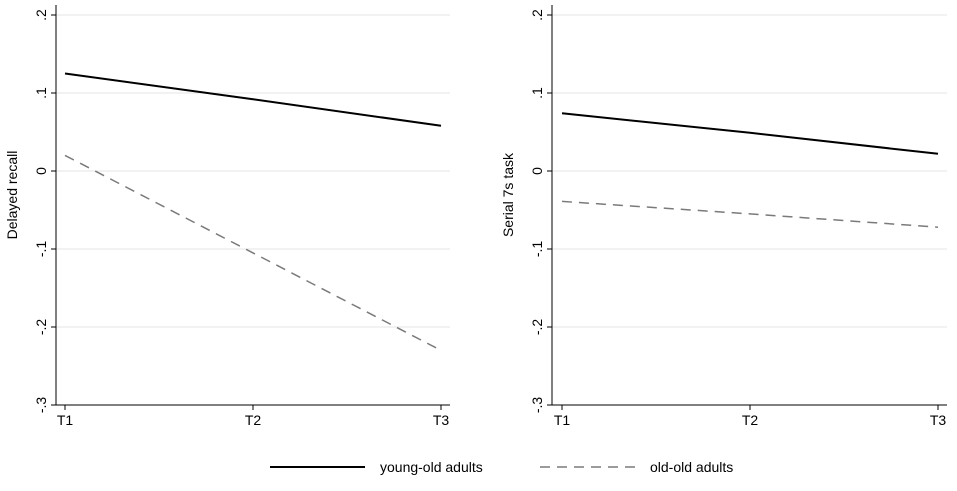  What do you see at coordinates (12, 195) in the screenshot?
I see `y-axis-title: Delayed recall` at bounding box center [12, 195].